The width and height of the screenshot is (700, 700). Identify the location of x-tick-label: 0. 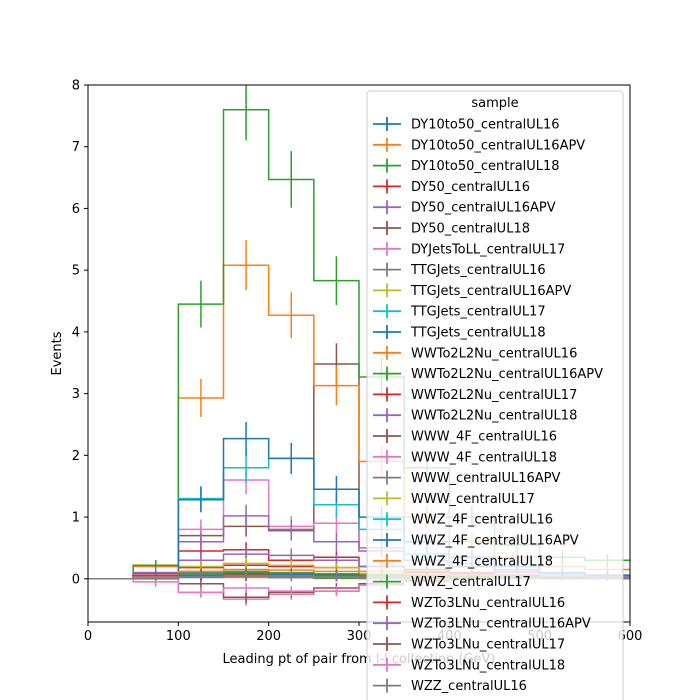
(88, 636).